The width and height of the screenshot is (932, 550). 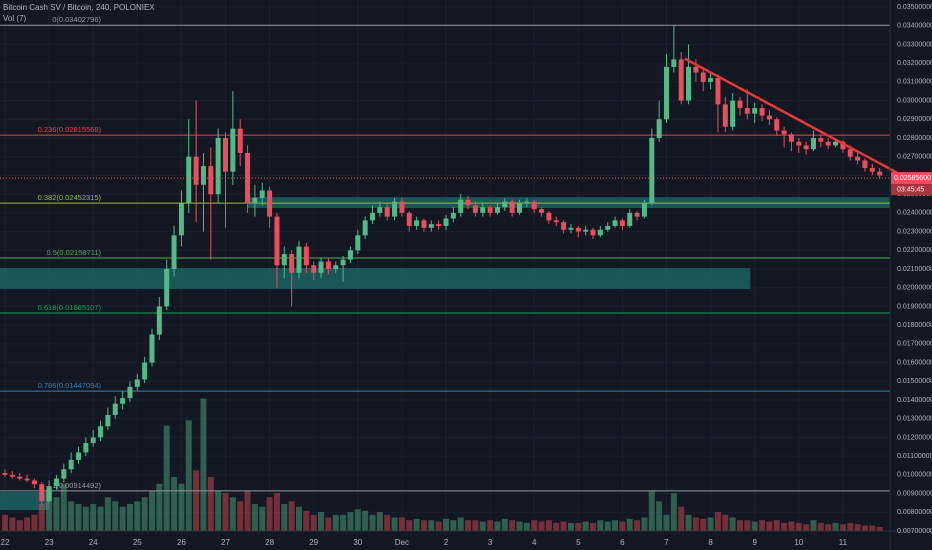 I want to click on y-tick-label: 0.01200000, so click(x=914, y=437).